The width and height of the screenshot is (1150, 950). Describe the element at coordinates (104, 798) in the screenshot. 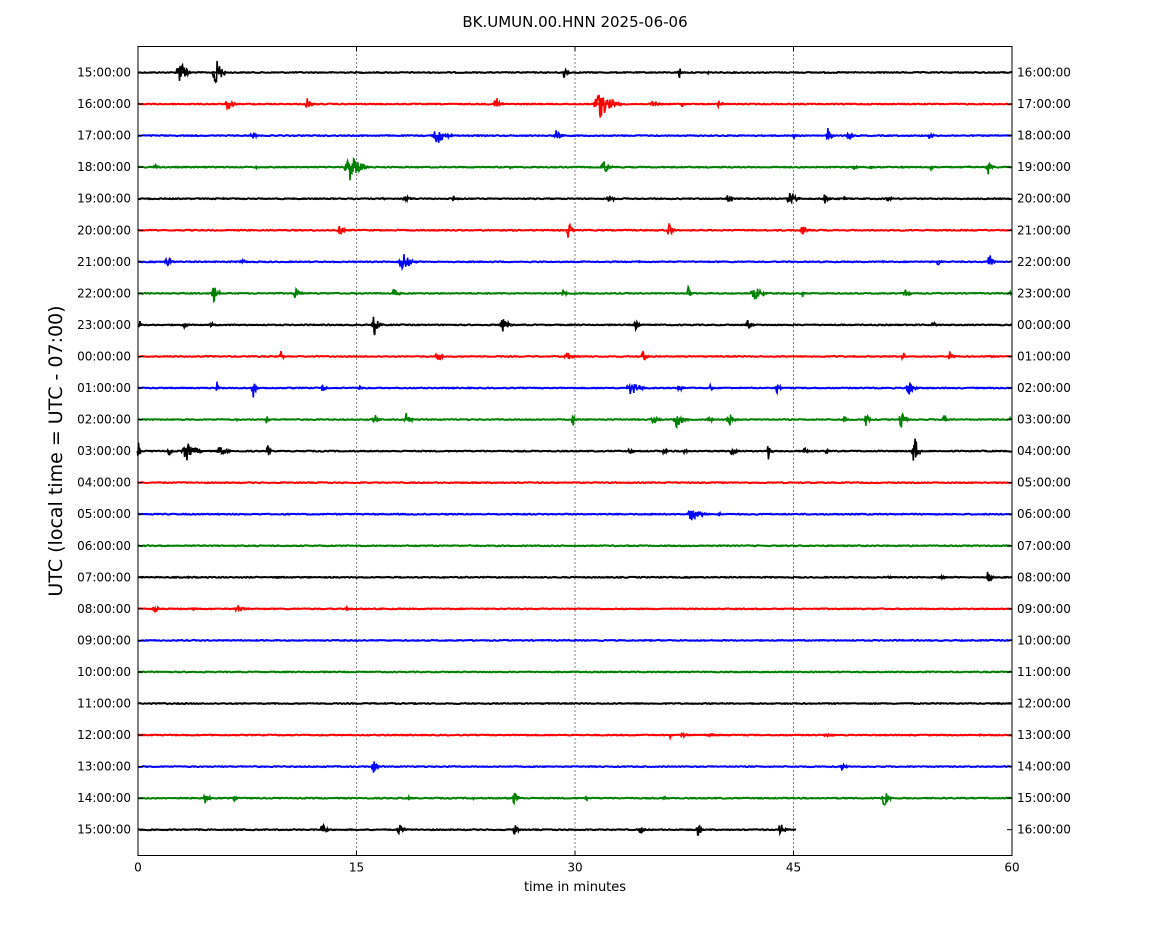

I see `left-time-label: 14:00:00` at that location.